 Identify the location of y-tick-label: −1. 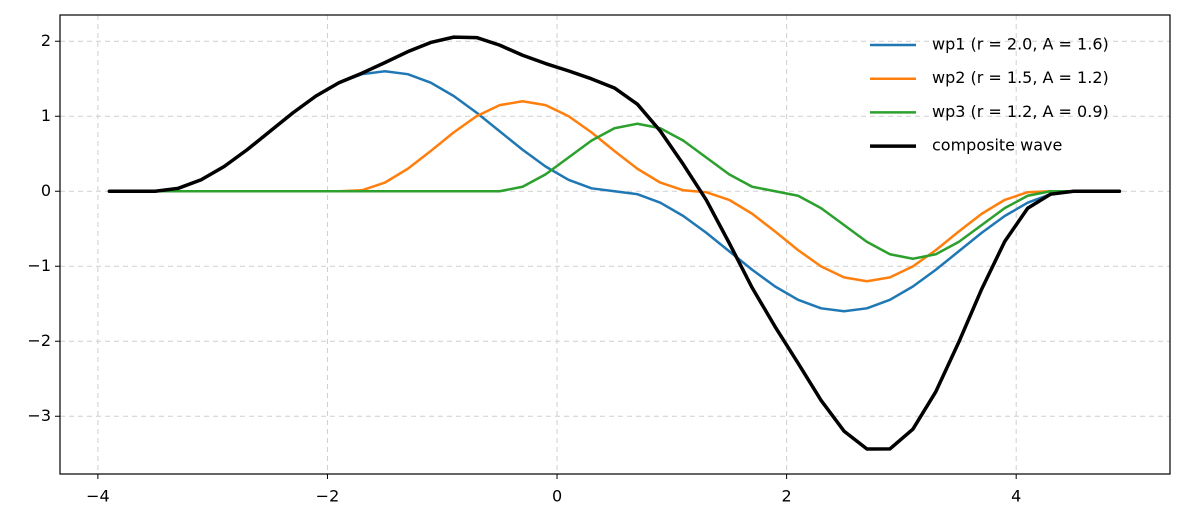
(39, 265).